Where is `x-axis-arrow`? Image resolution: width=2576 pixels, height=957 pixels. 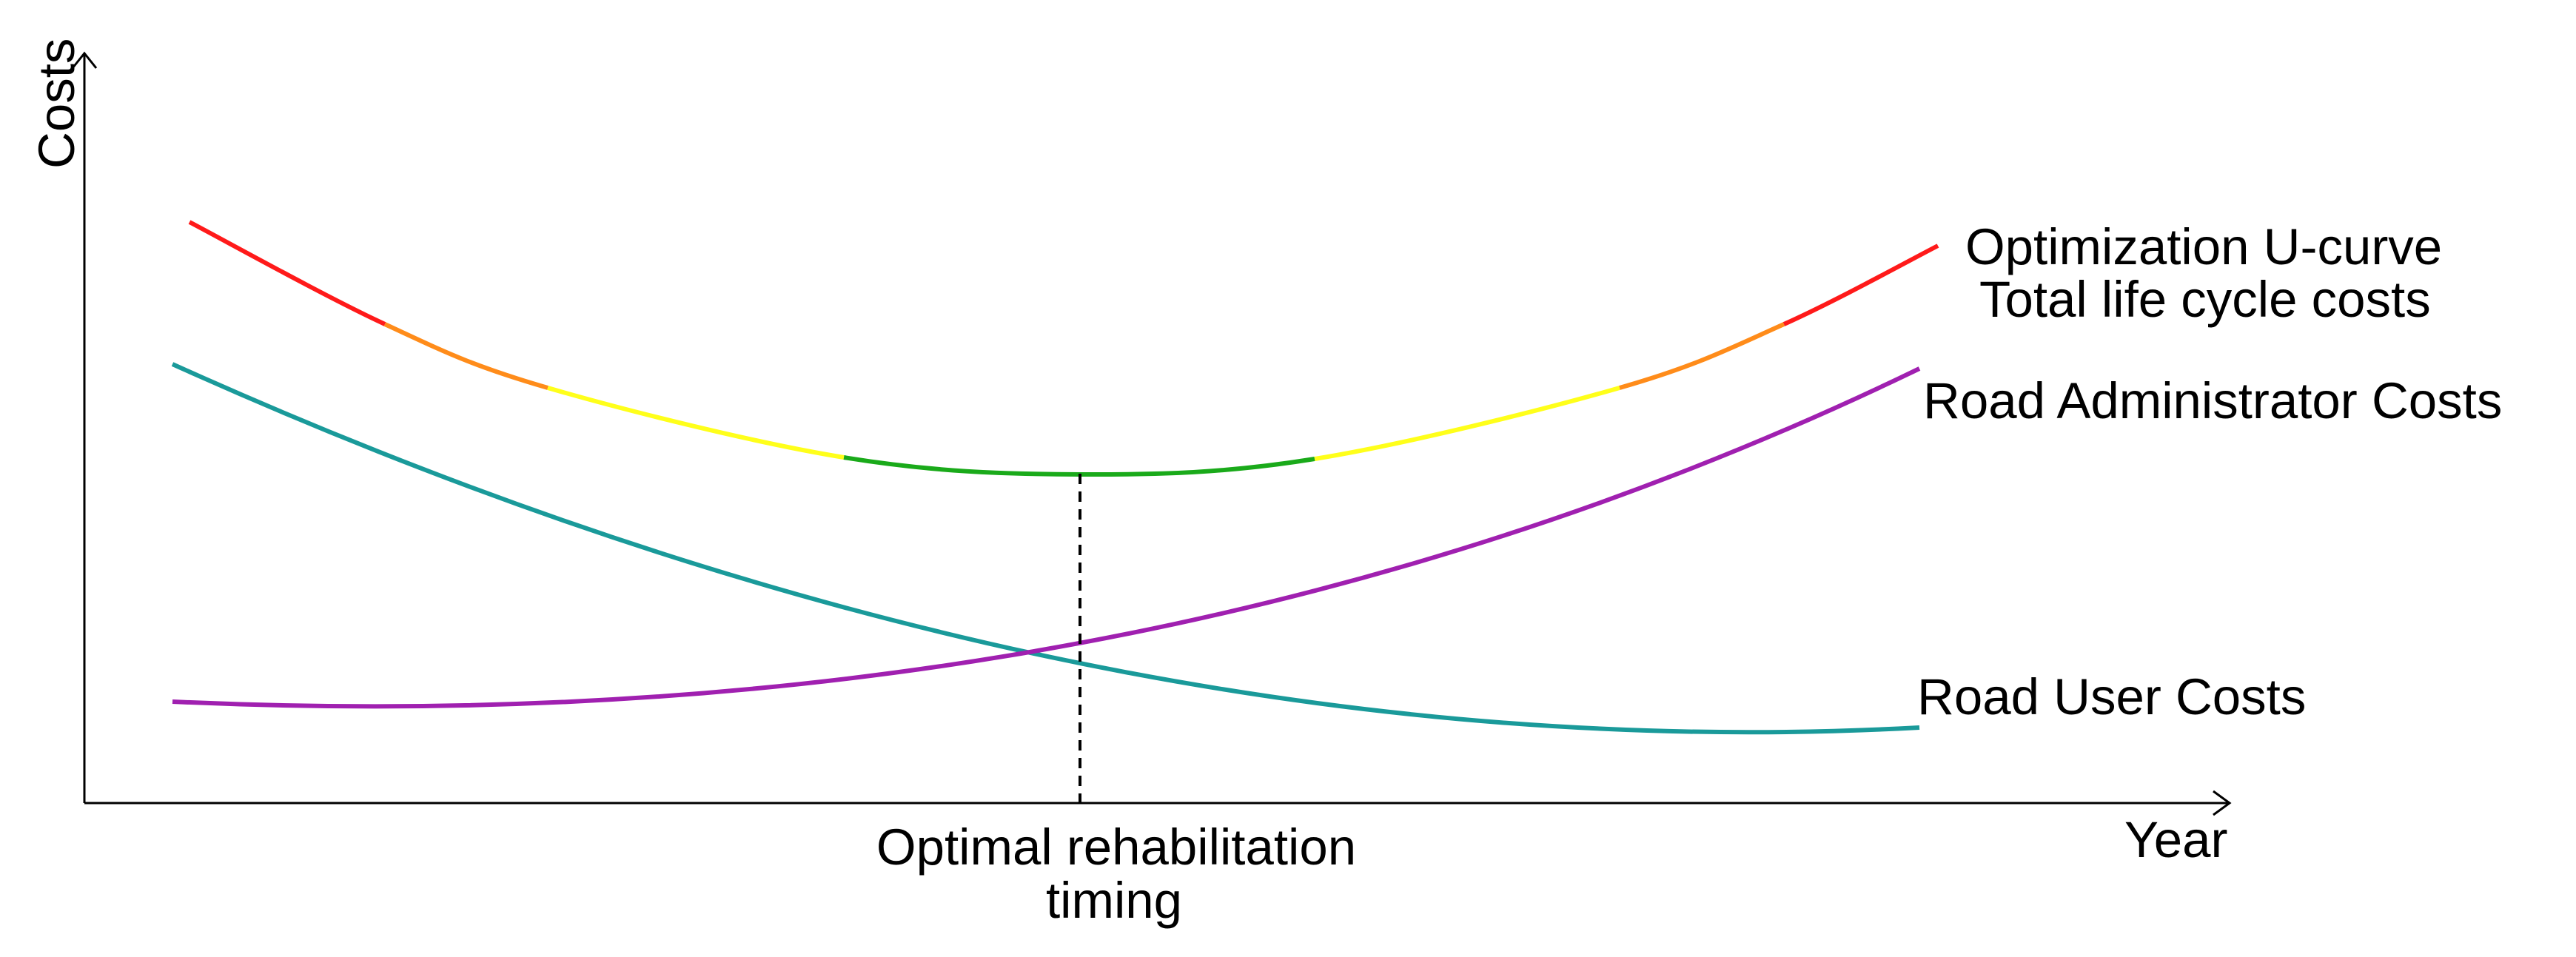
x-axis-arrow is located at coordinates (2222, 803).